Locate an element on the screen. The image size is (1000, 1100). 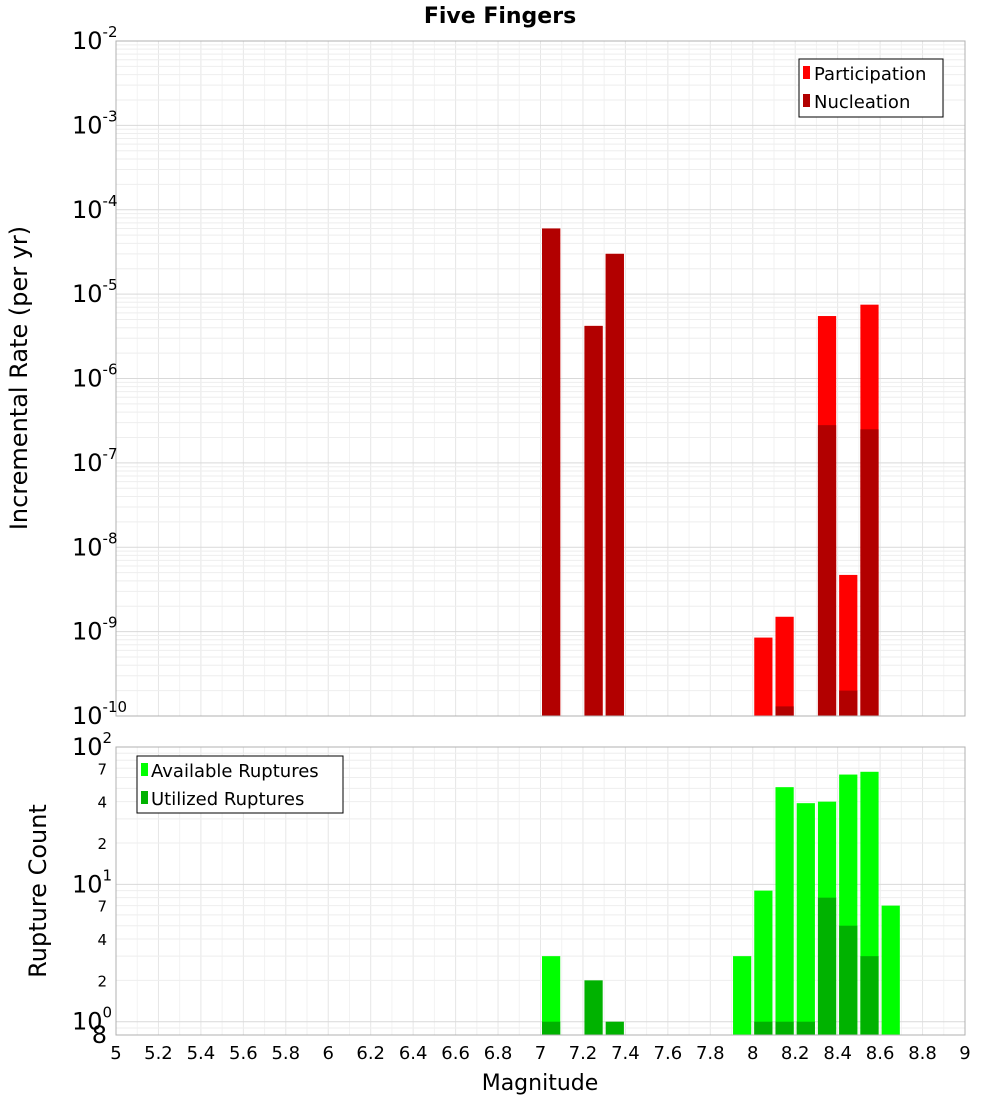
x-tick-label: 6.4 is located at coordinates (413, 1053).